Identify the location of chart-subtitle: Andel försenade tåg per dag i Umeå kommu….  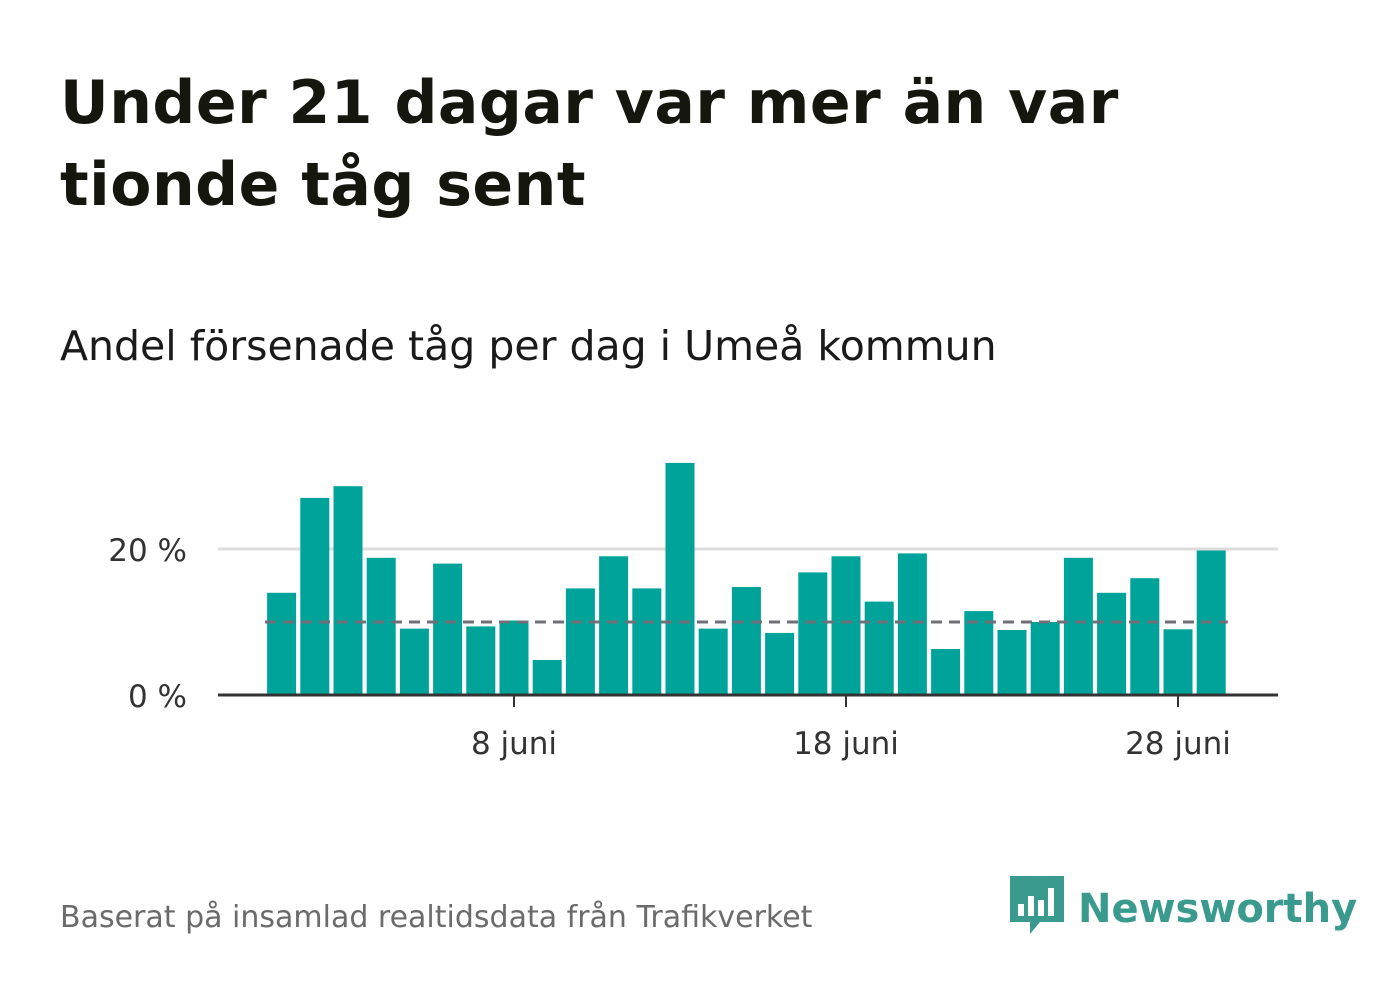
(528, 346).